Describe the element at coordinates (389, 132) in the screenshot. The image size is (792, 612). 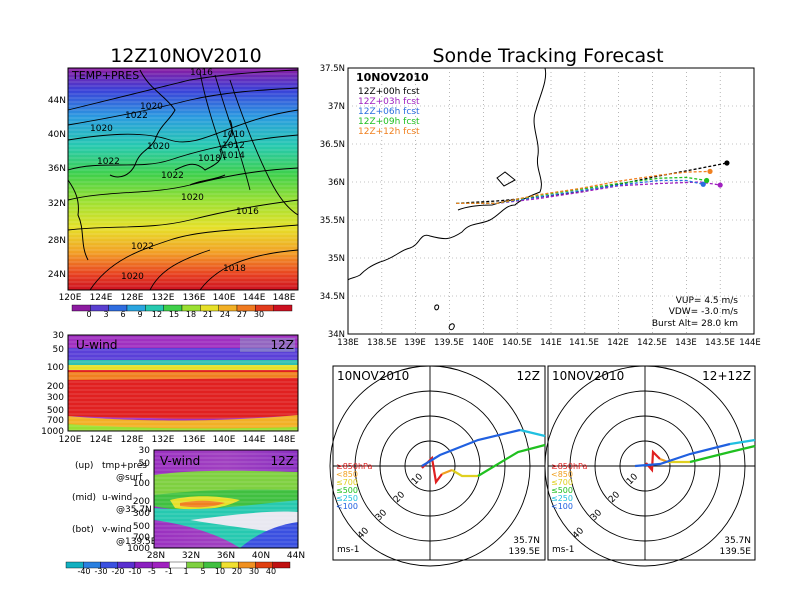
I see `track-legend-entry: 12Z+12h fcst` at that location.